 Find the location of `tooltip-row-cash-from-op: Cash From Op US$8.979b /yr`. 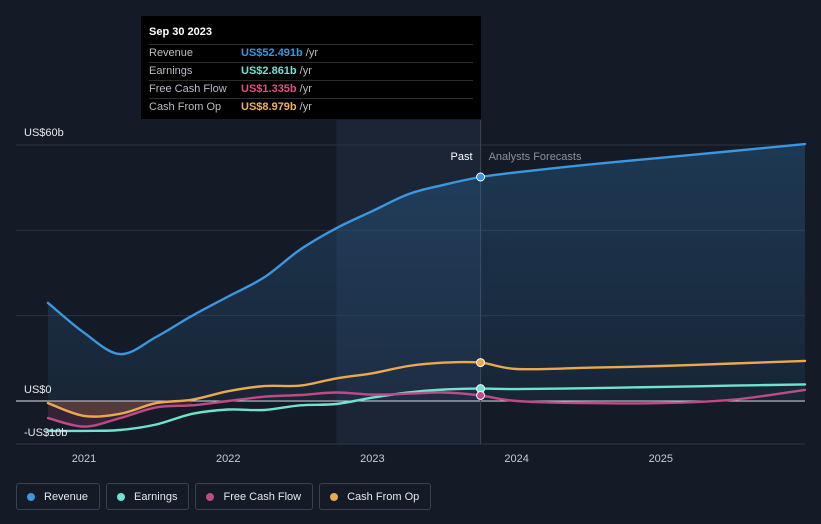

tooltip-row-cash-from-op: Cash From Op US$8.979b /yr is located at coordinates (311, 107).